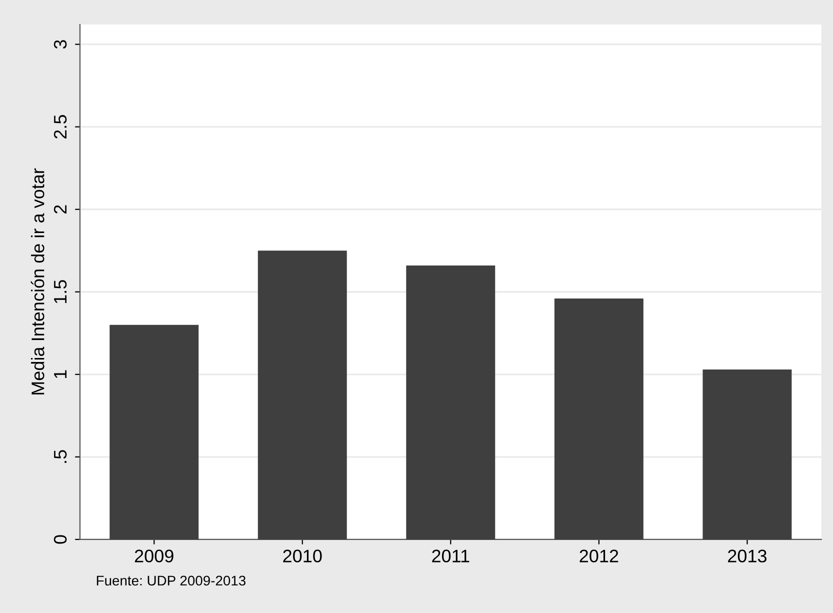 The height and width of the screenshot is (613, 833). Describe the element at coordinates (599, 556) in the screenshot. I see `x-tick-label: 2012` at that location.